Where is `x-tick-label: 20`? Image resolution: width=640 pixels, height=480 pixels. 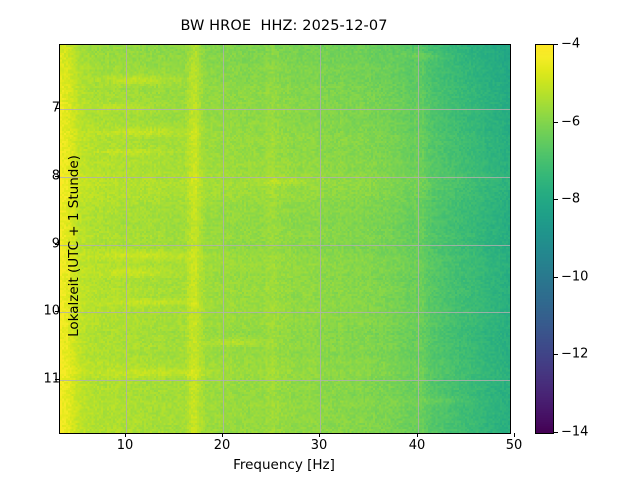 x-tick-label: 20 is located at coordinates (222, 445).